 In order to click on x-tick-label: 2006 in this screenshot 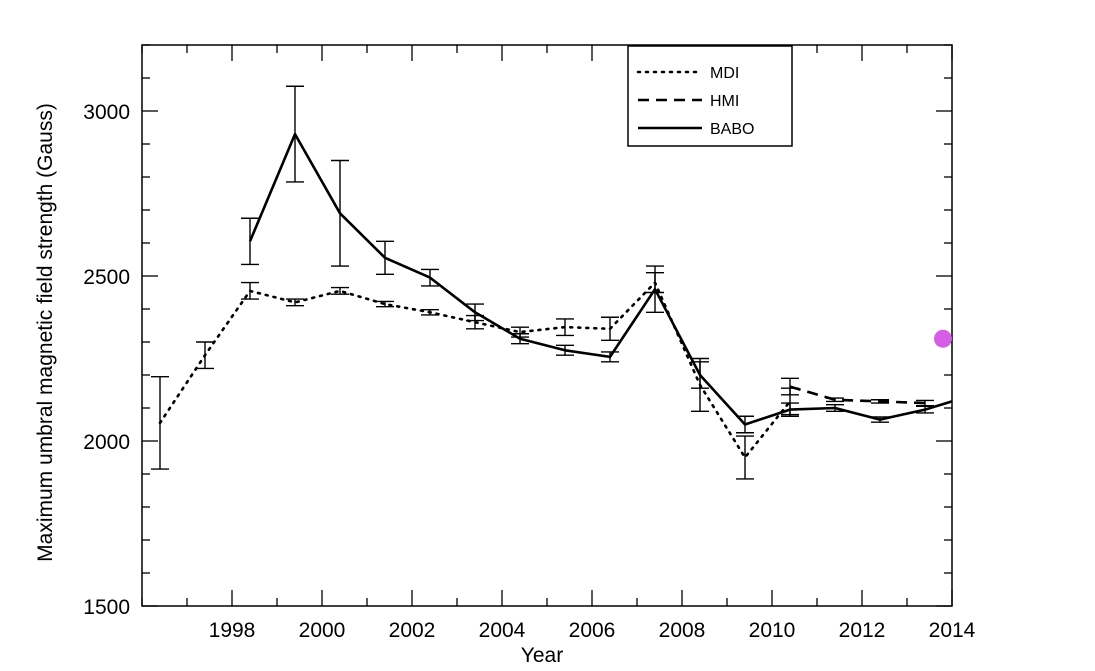, I will do `click(592, 630)`.